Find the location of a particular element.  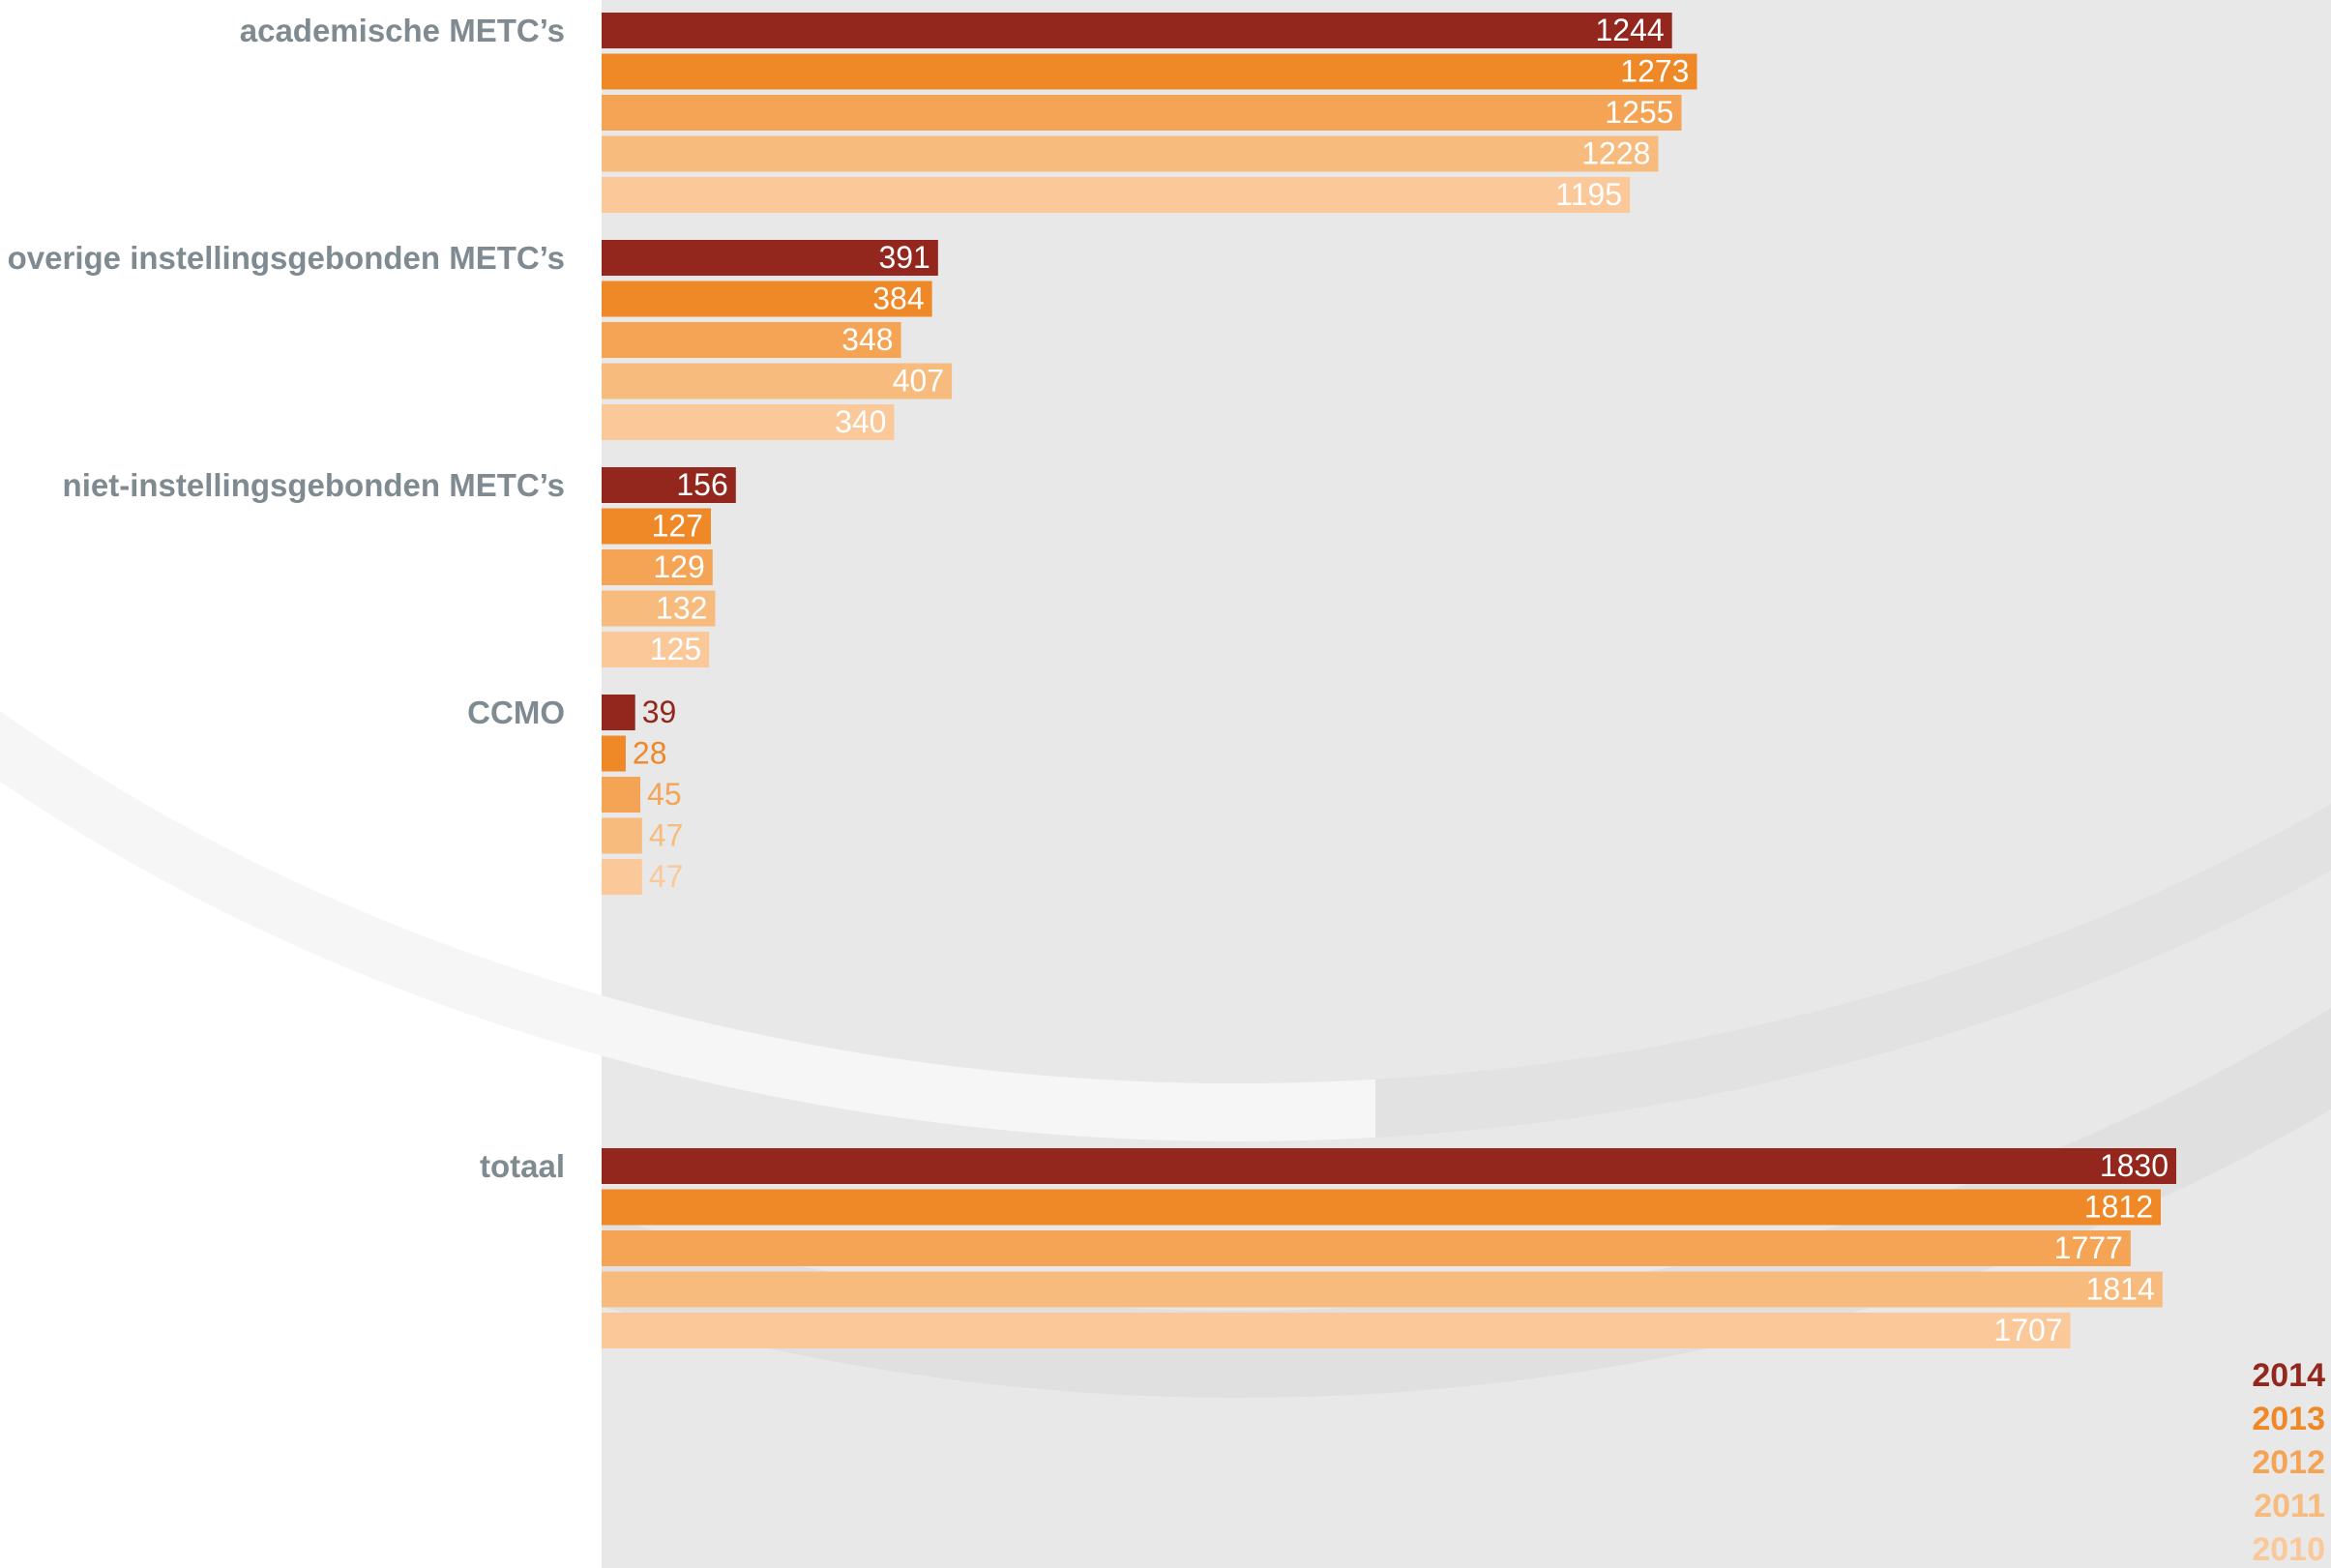

bar-value-label: 1244 is located at coordinates (1629, 30).